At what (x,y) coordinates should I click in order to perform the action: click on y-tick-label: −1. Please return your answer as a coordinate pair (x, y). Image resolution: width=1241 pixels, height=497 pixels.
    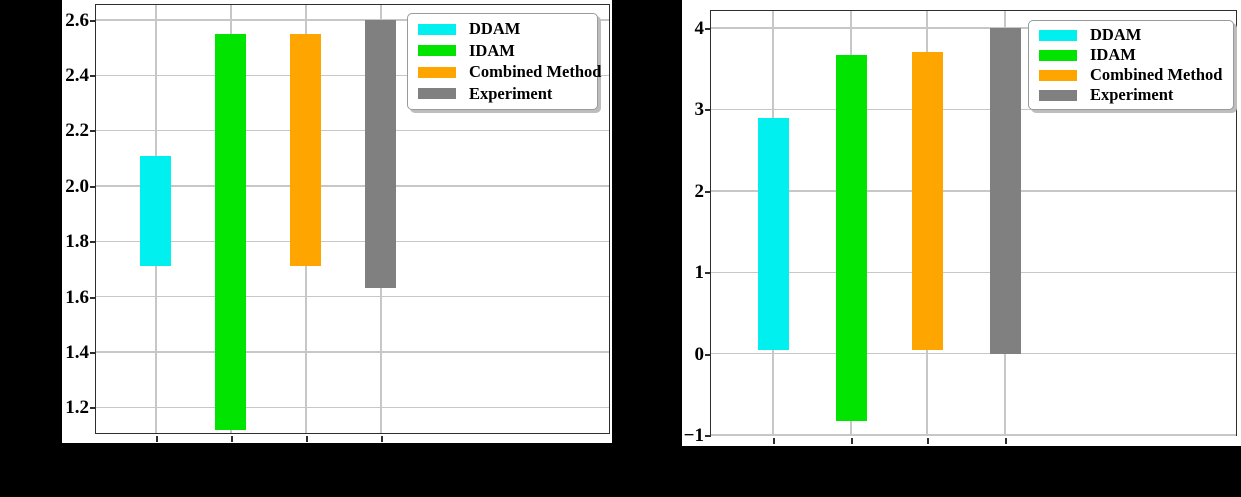
    Looking at the image, I should click on (693, 435).